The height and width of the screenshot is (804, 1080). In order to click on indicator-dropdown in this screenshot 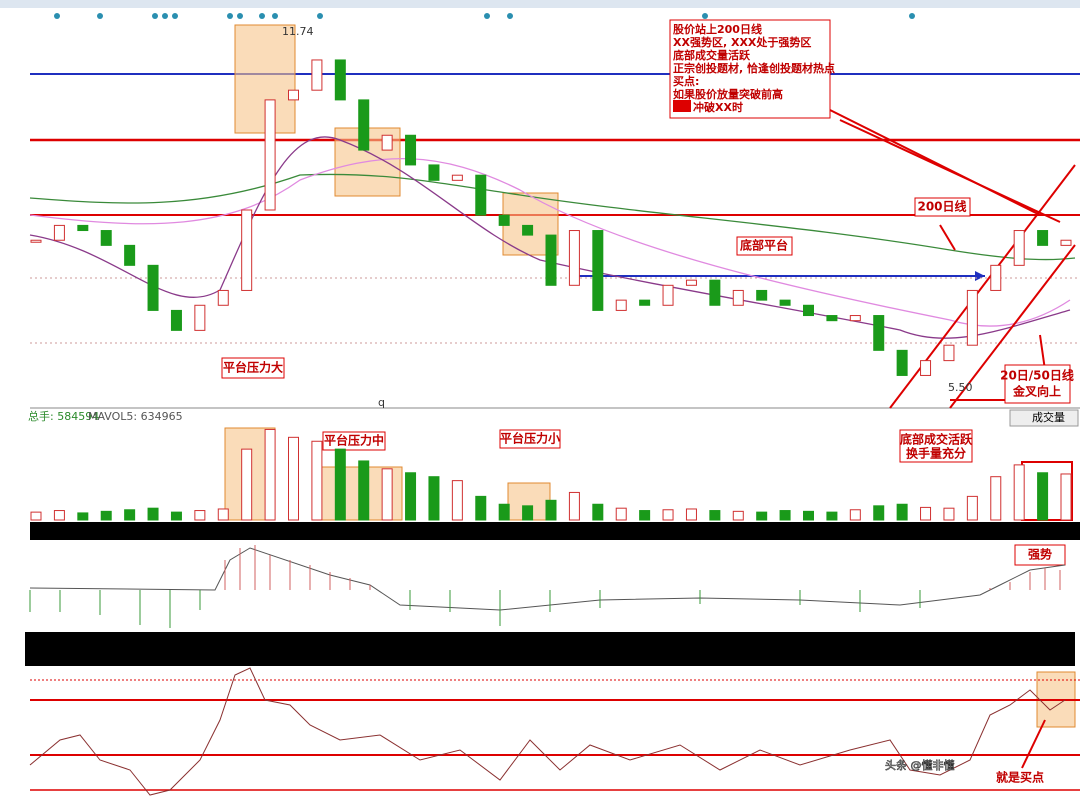, I will do `click(1044, 418)`.